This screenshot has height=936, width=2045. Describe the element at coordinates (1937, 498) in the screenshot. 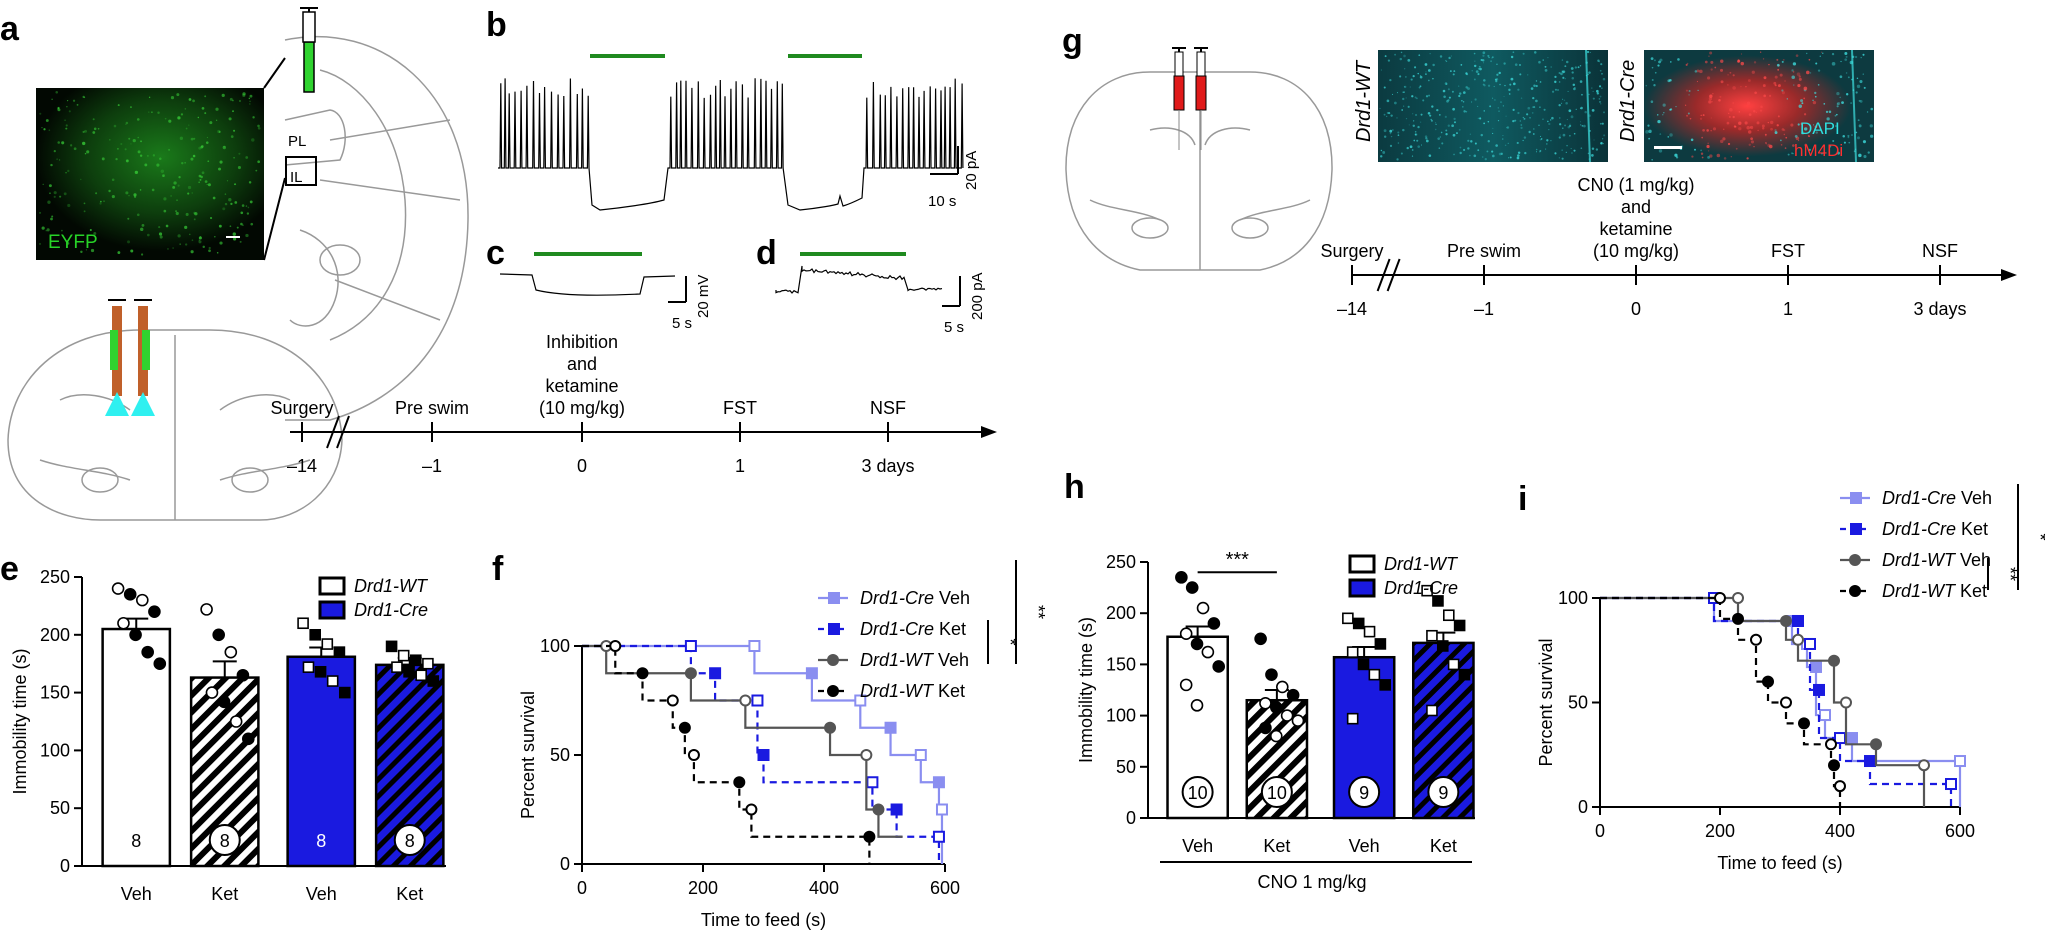

I see `legend-label: Drd1-Cre Veh` at that location.